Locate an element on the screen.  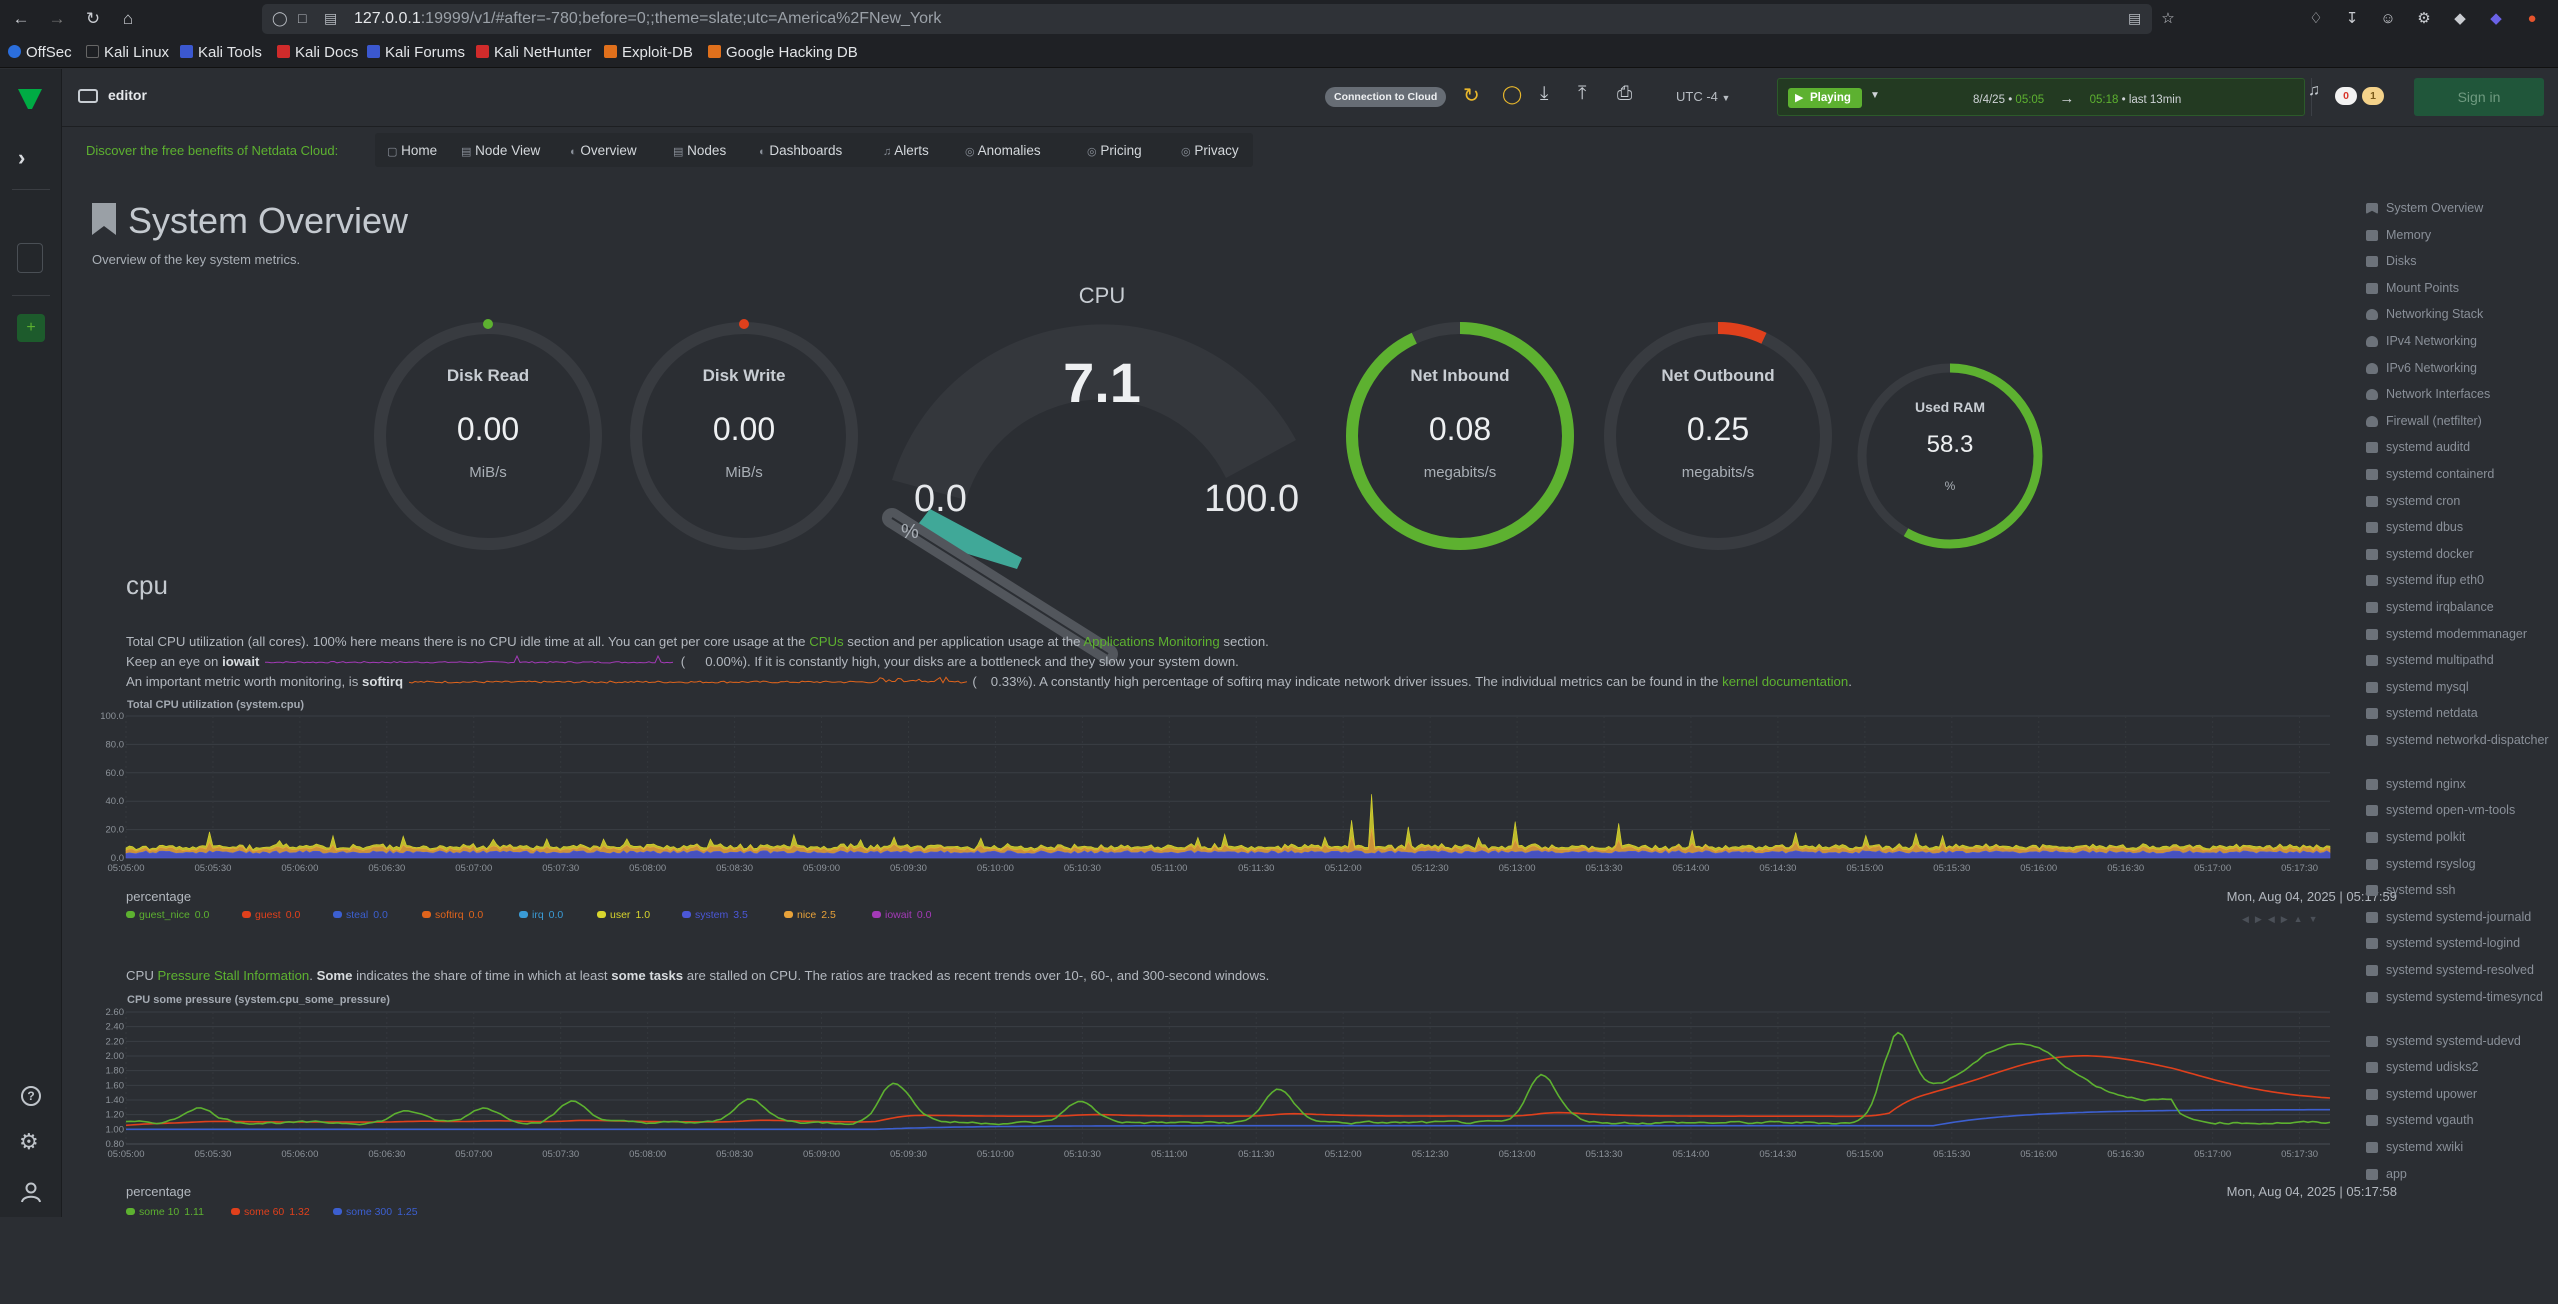
print-icon: ⎙ is located at coordinates (1625, 93).